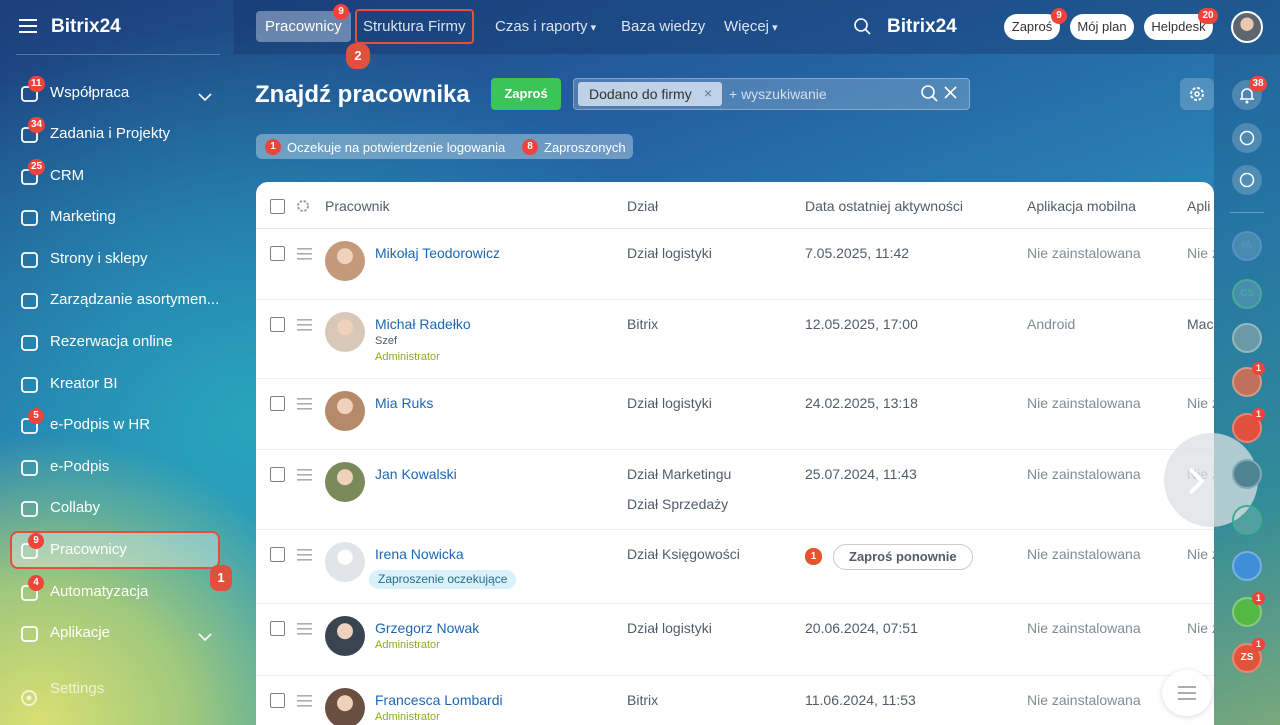  Describe the element at coordinates (36, 583) in the screenshot. I see `badge: 4` at that location.